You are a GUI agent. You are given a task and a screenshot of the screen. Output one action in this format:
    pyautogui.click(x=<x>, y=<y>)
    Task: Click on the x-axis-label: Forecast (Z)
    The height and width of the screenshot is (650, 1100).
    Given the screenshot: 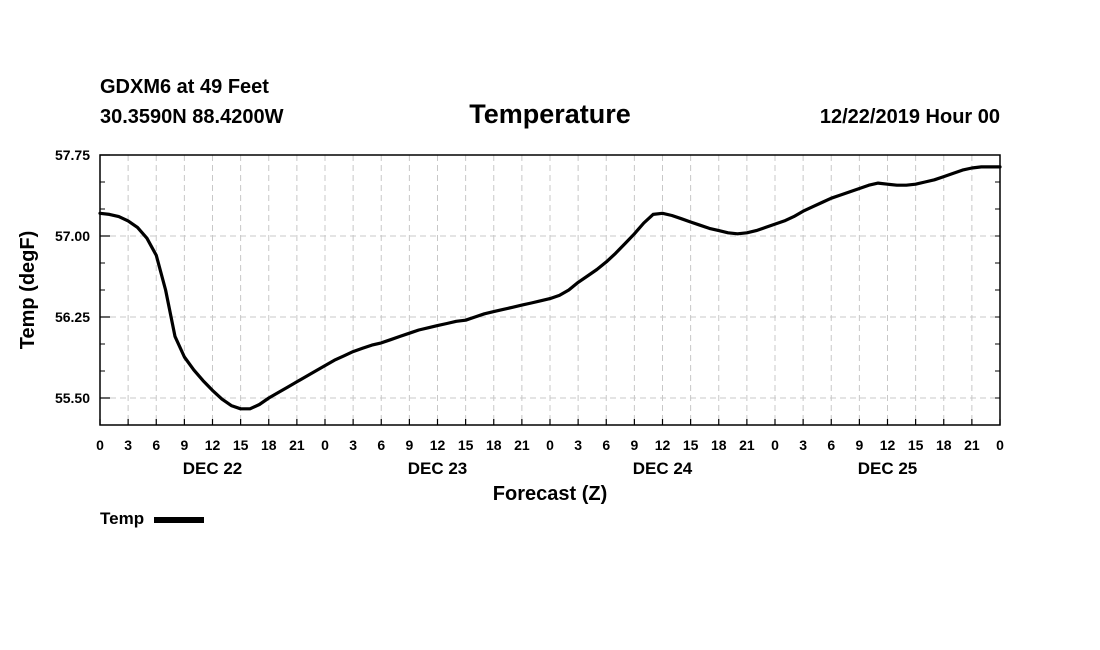 What is the action you would take?
    pyautogui.click(x=550, y=494)
    